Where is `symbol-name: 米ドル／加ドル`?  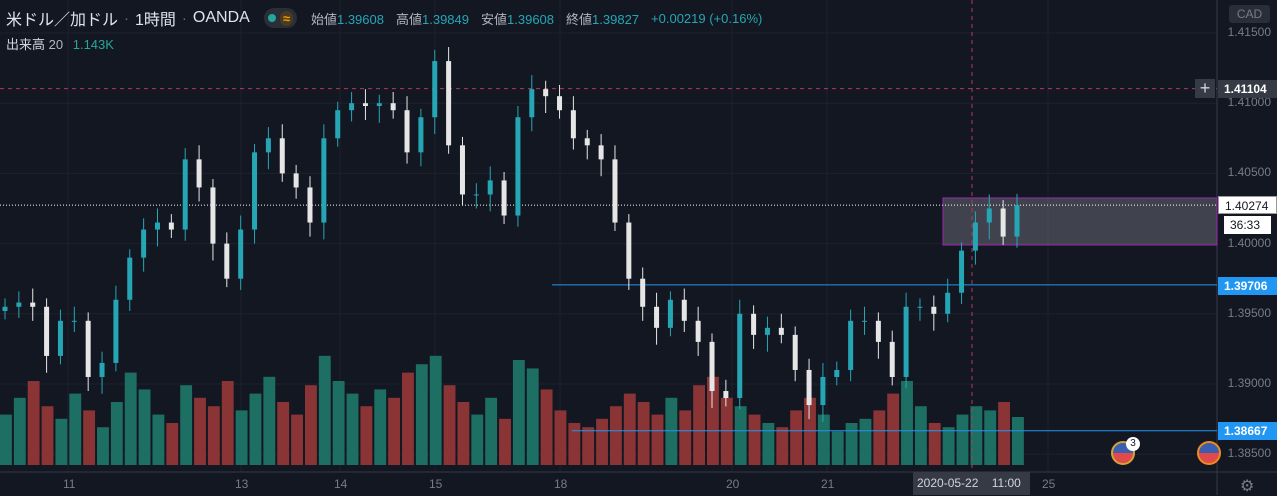
symbol-name: 米ドル／加ドル is located at coordinates (62, 20).